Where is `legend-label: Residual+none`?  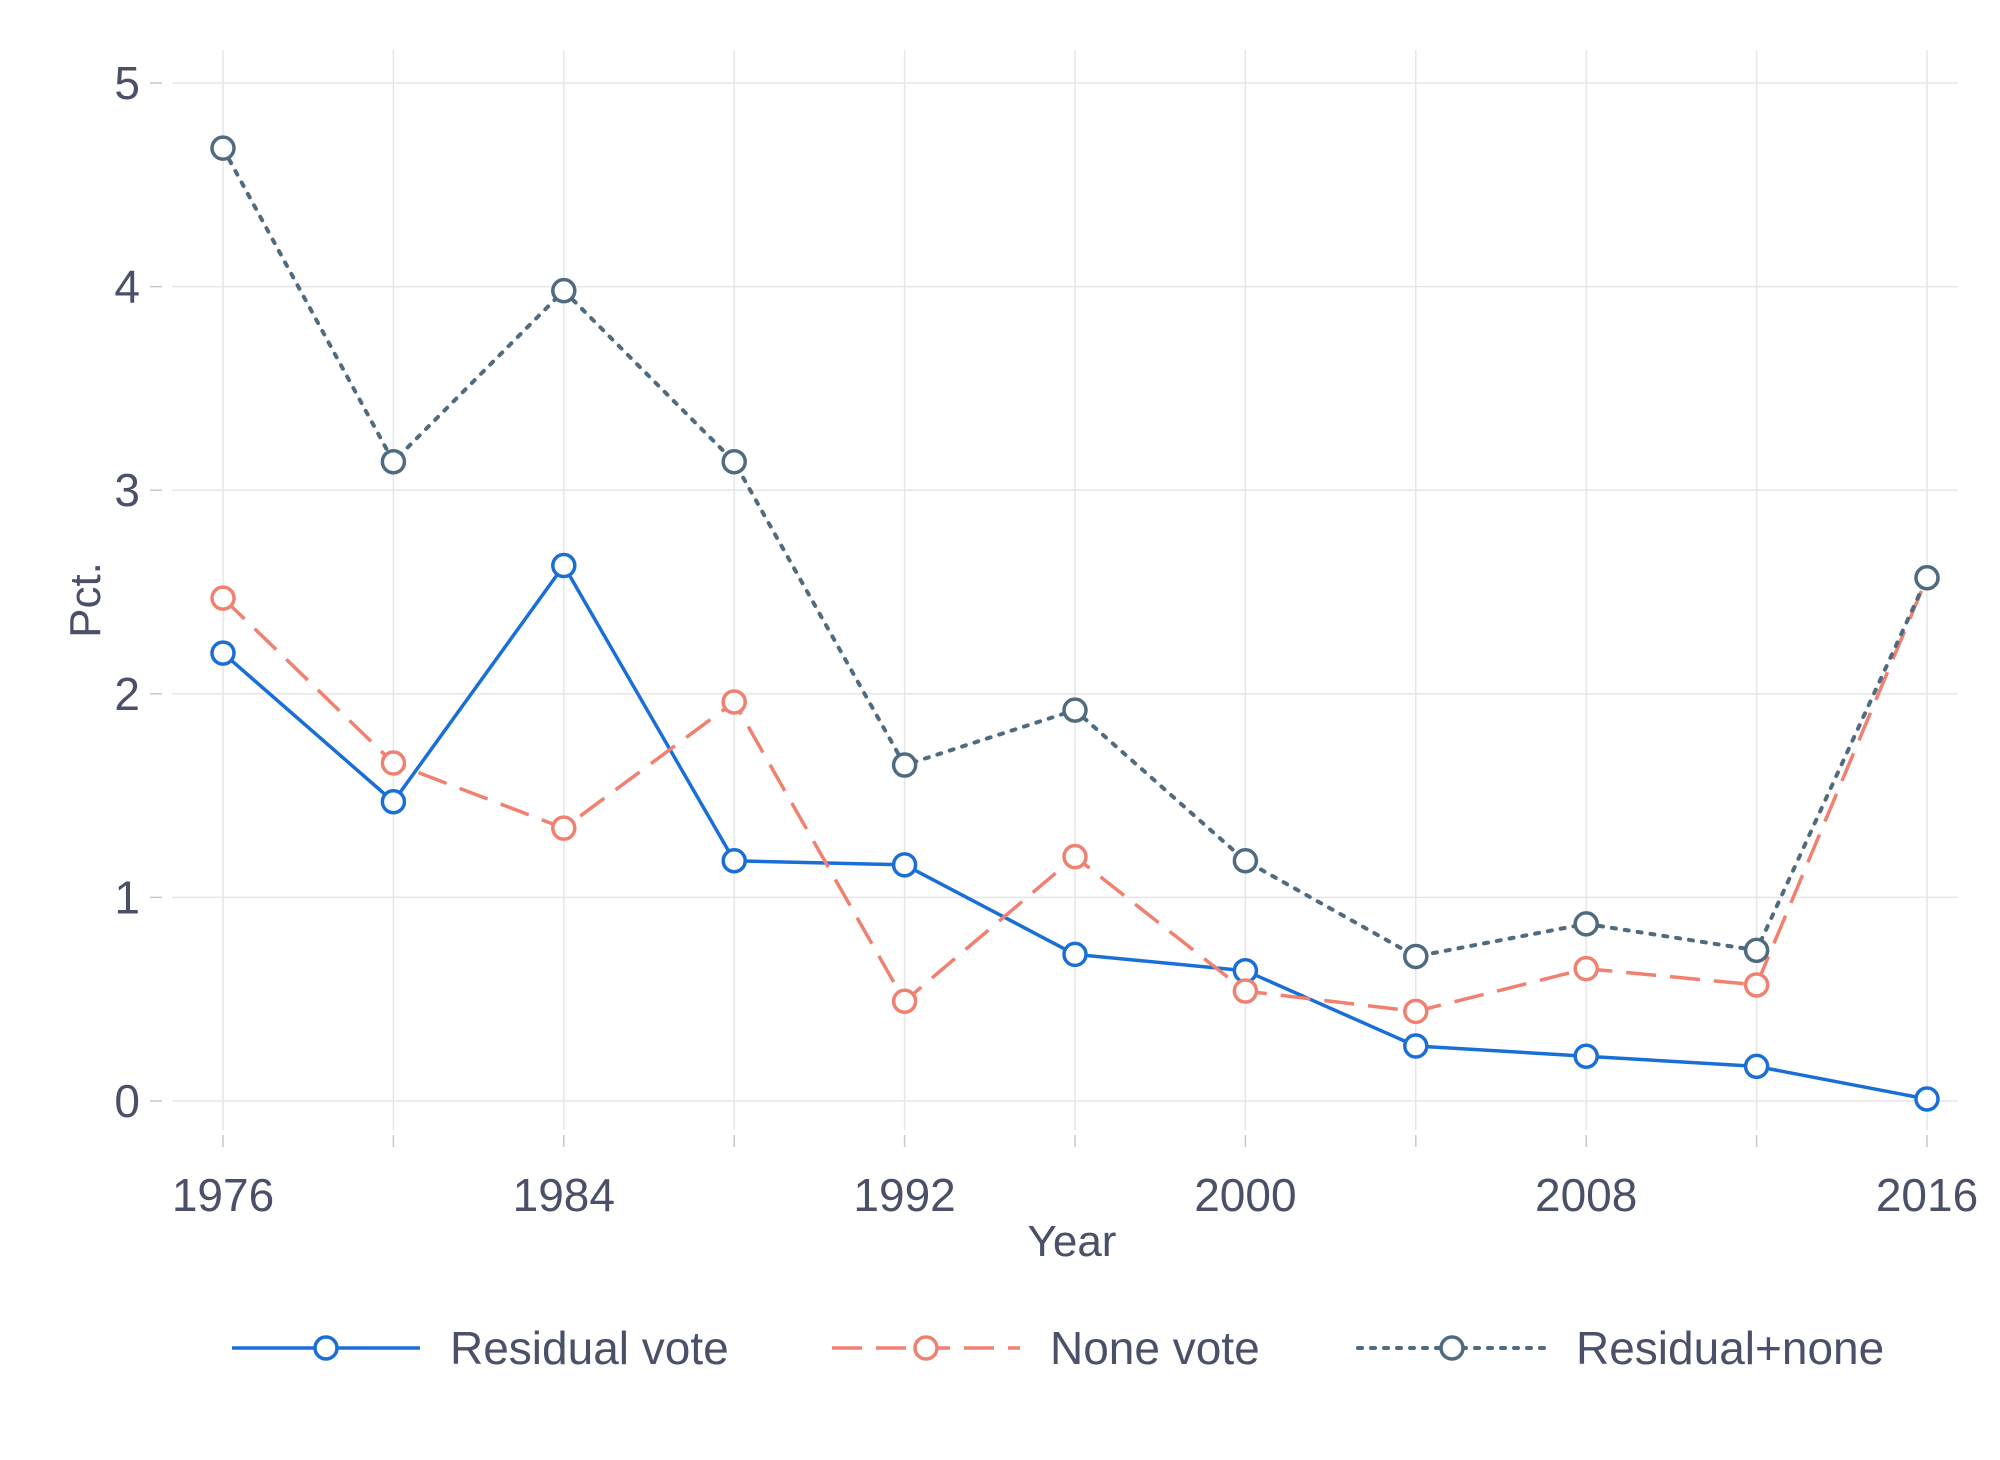
legend-label: Residual+none is located at coordinates (1730, 1348).